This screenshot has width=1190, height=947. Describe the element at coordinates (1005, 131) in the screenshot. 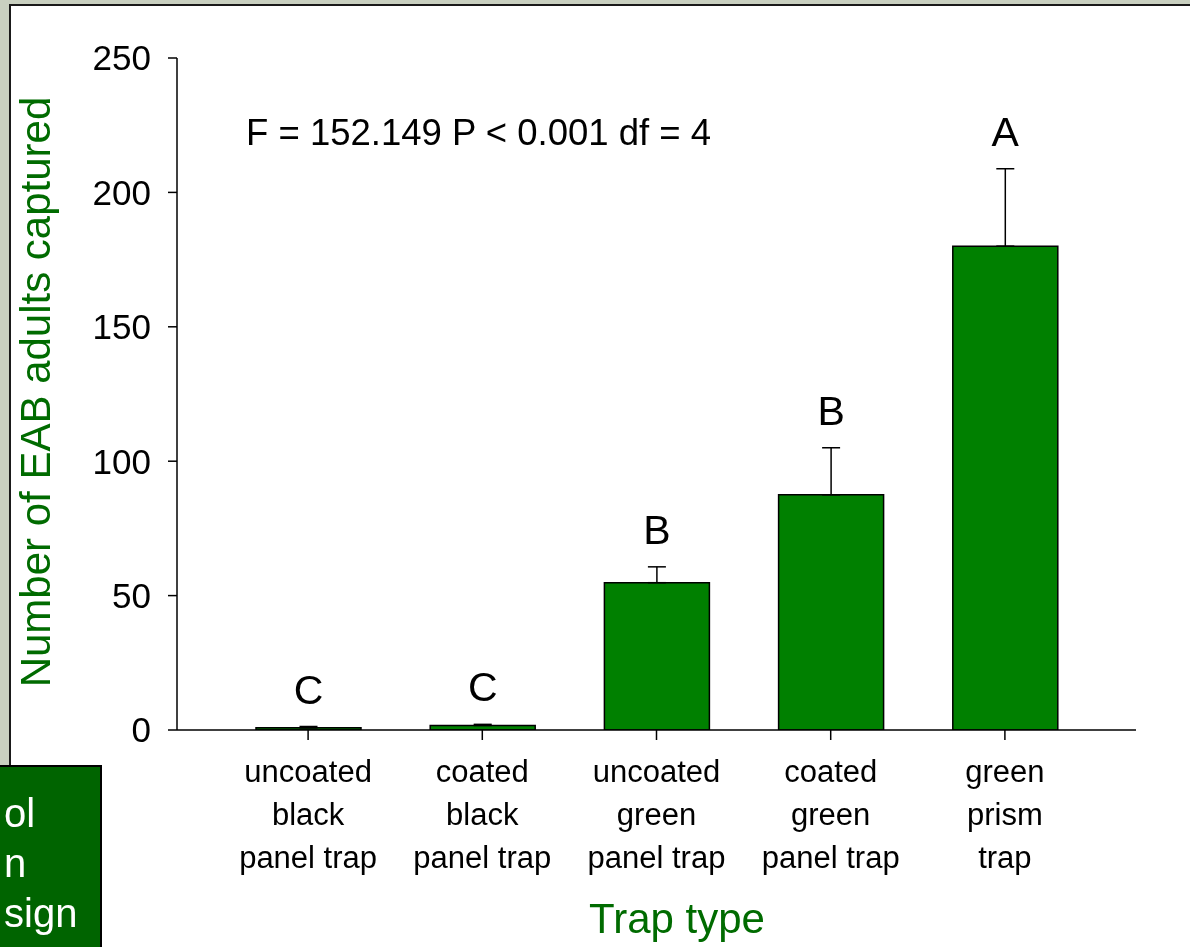

I see `data-label: A` at that location.